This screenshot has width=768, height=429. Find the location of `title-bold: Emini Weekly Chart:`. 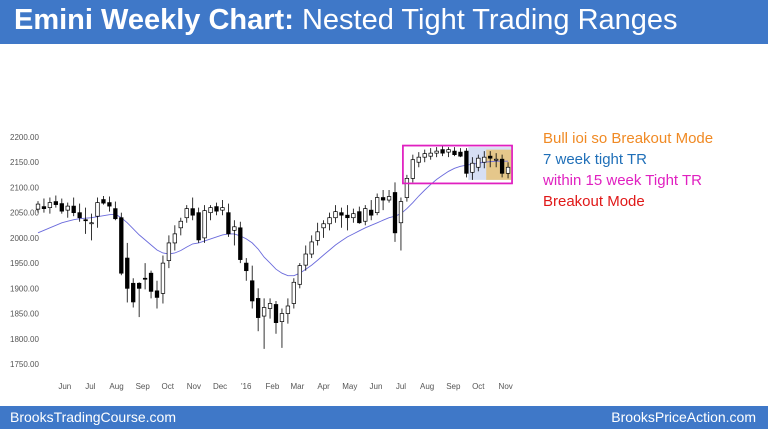

title-bold: Emini Weekly Chart: is located at coordinates (154, 20).